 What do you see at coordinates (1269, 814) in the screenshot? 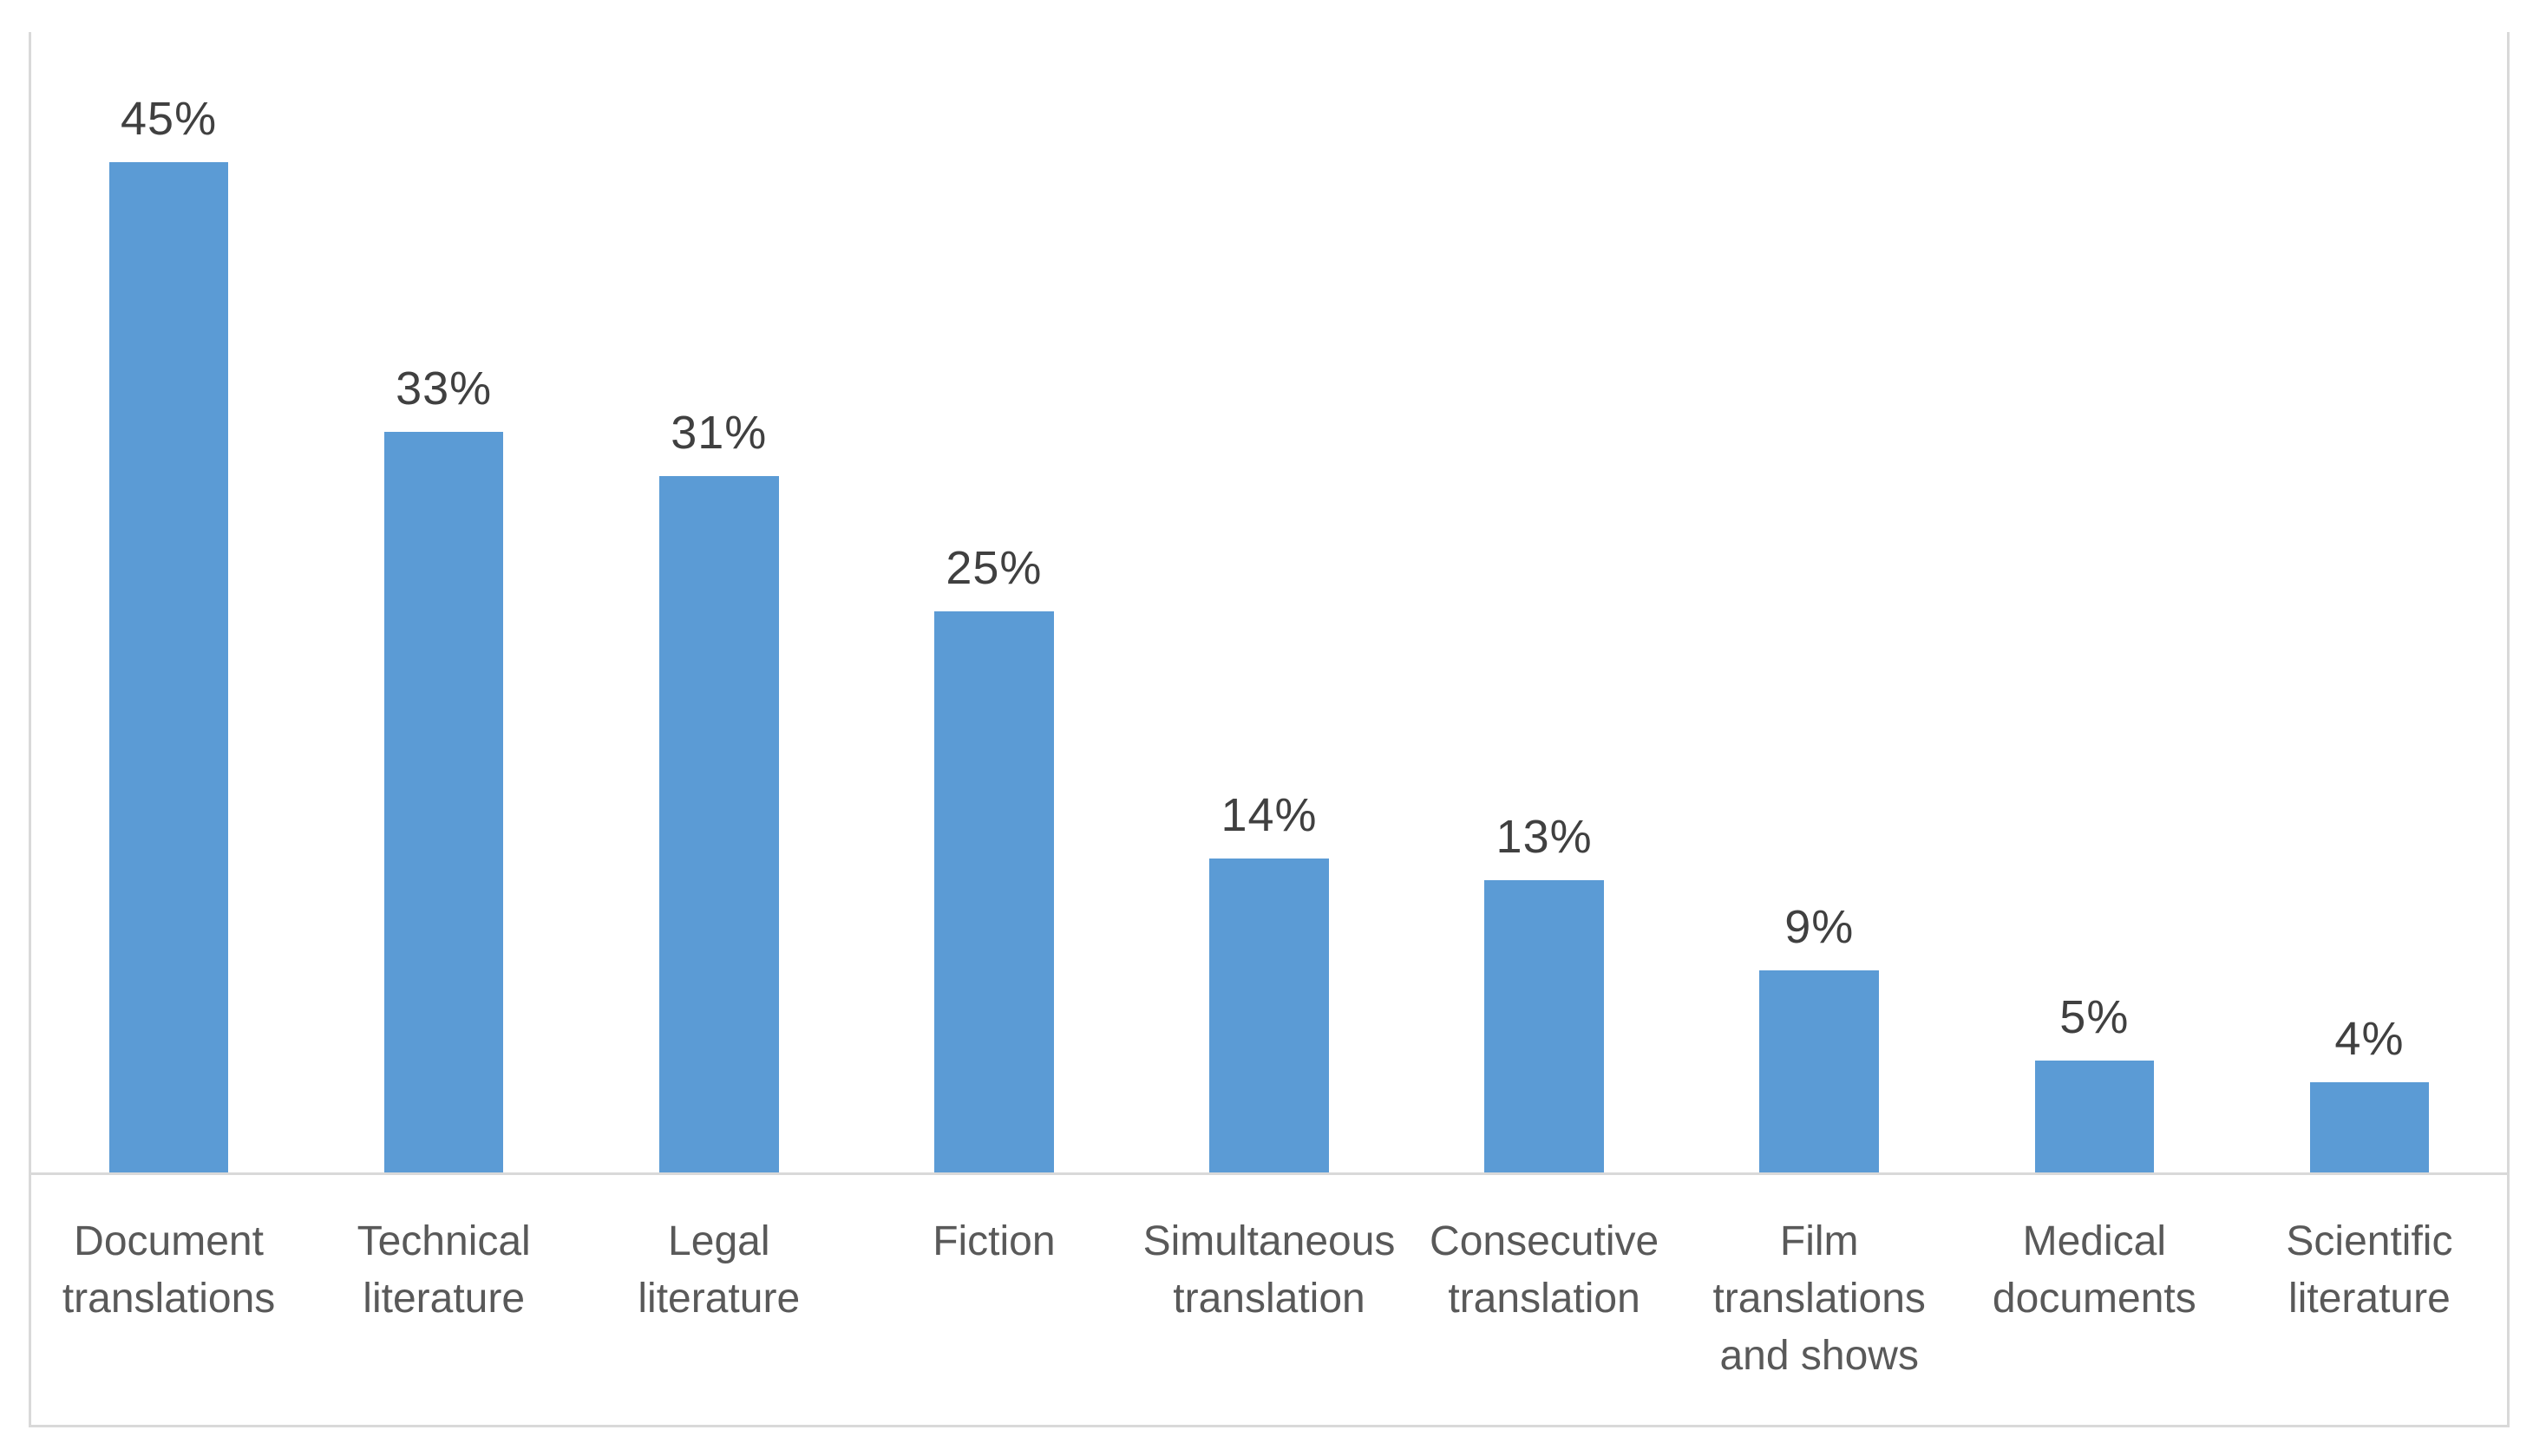
I see `bar-value-label: 14%` at bounding box center [1269, 814].